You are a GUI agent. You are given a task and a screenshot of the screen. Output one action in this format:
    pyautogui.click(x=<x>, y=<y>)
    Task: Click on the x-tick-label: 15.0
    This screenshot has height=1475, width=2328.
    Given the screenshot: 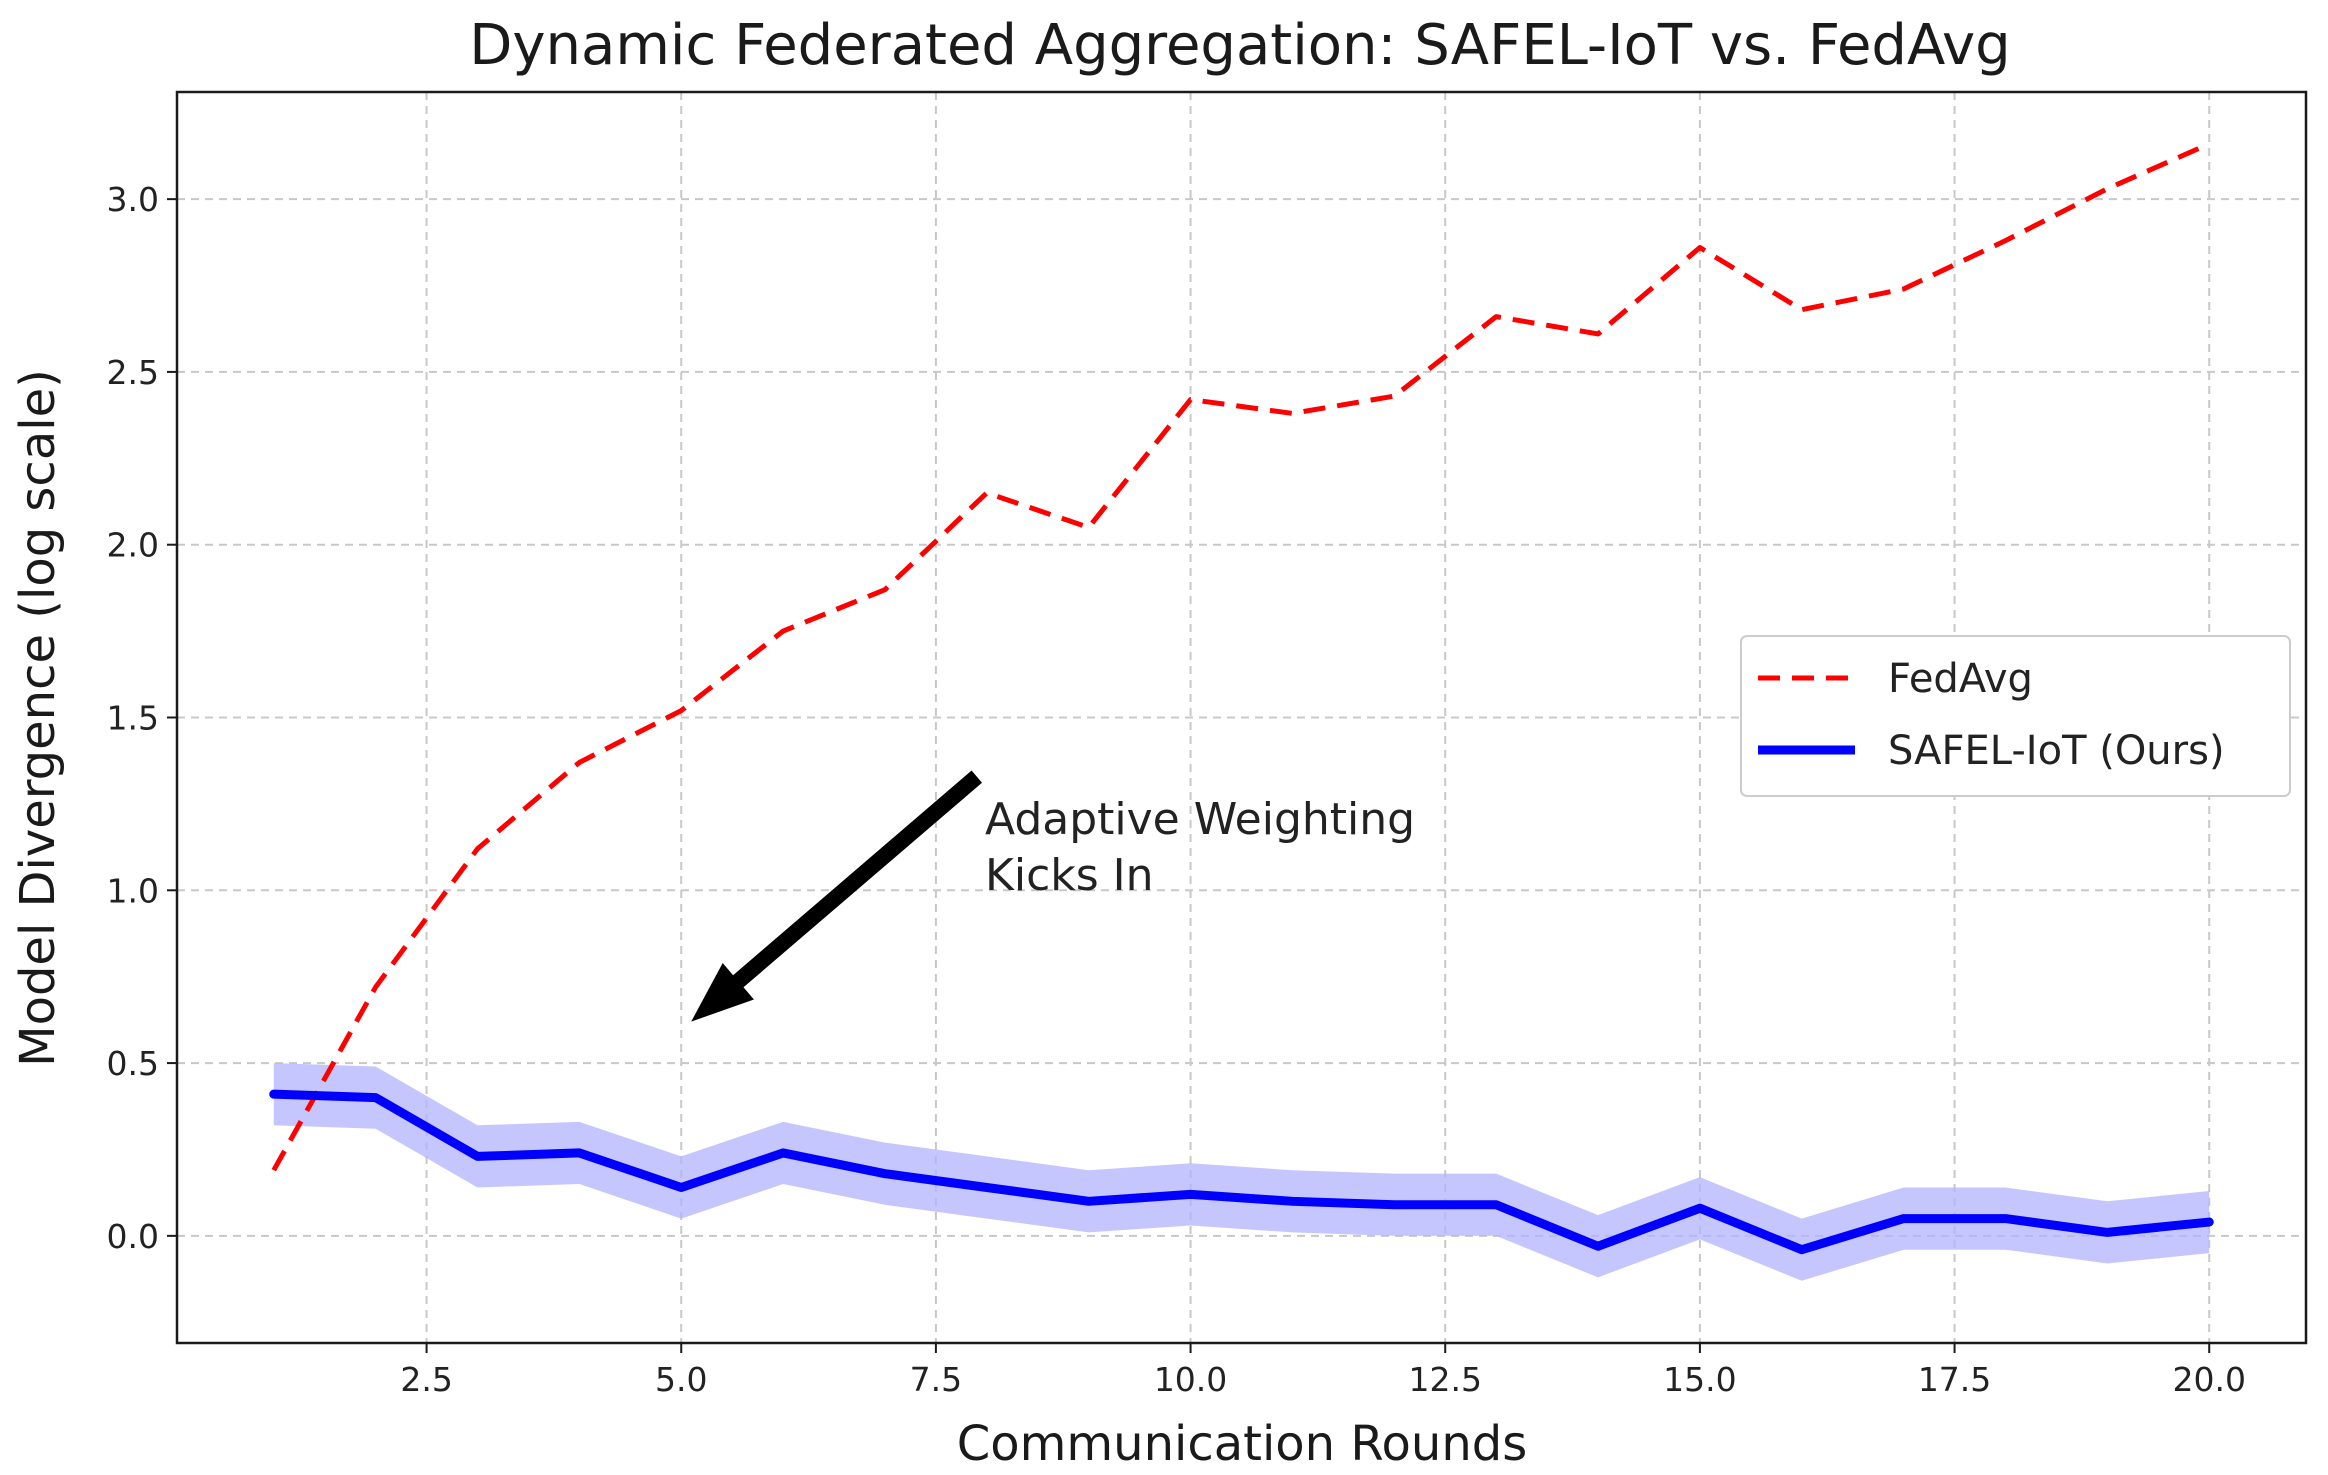 What is the action you would take?
    pyautogui.click(x=1699, y=1379)
    